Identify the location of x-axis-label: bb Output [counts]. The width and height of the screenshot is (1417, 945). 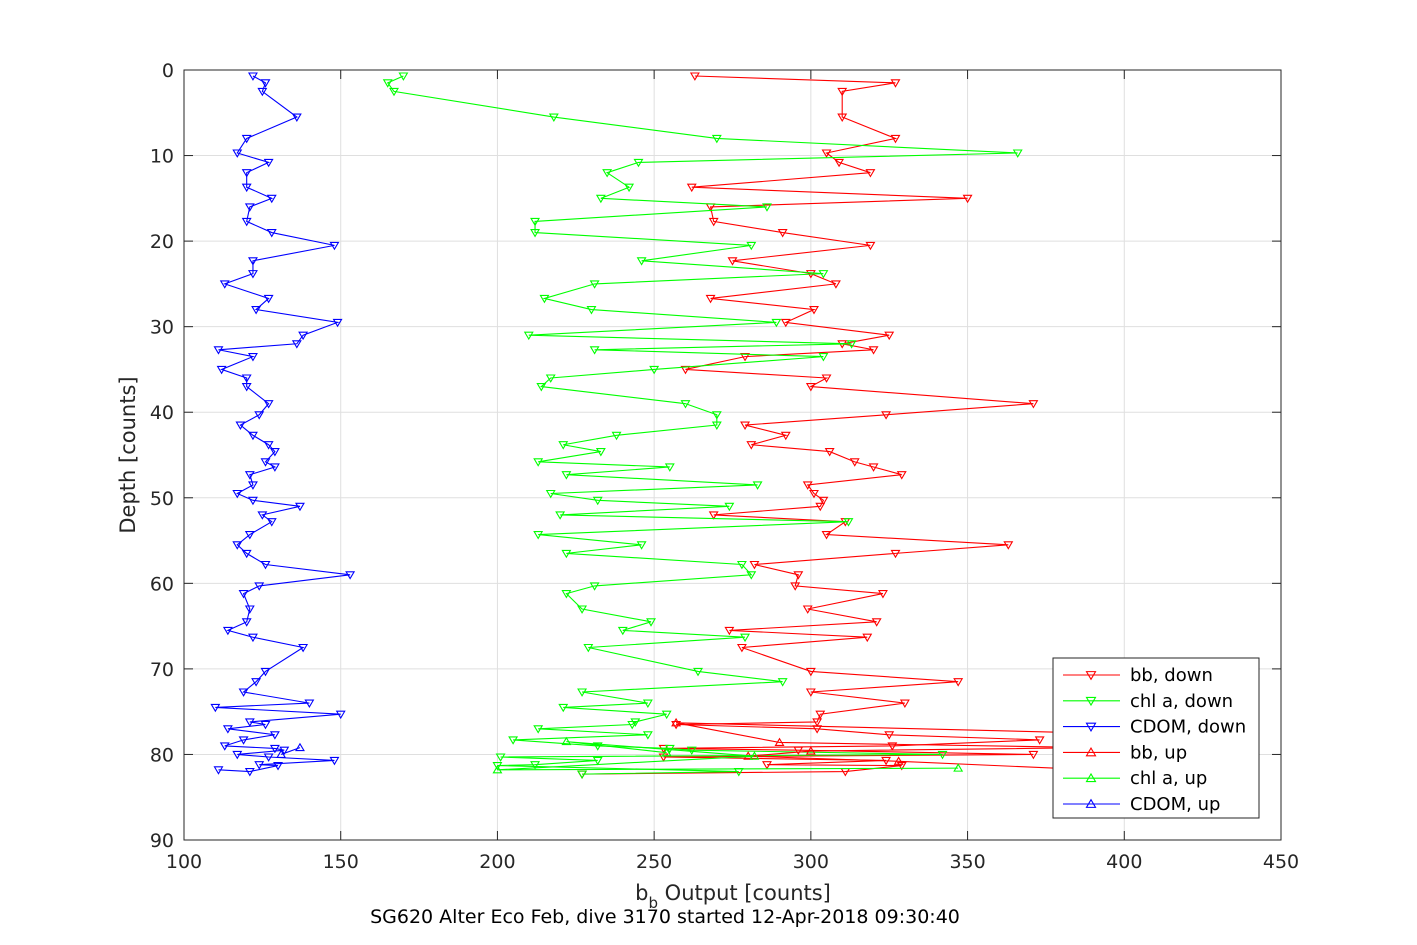
(733, 896).